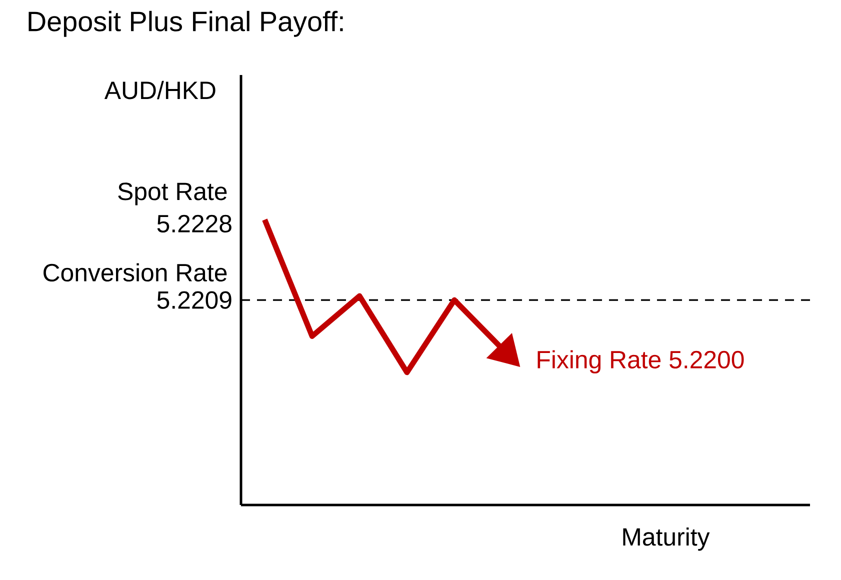 This screenshot has width=841, height=580. What do you see at coordinates (185, 23) in the screenshot?
I see `chart-title: Deposit Plus Final Payoff:` at bounding box center [185, 23].